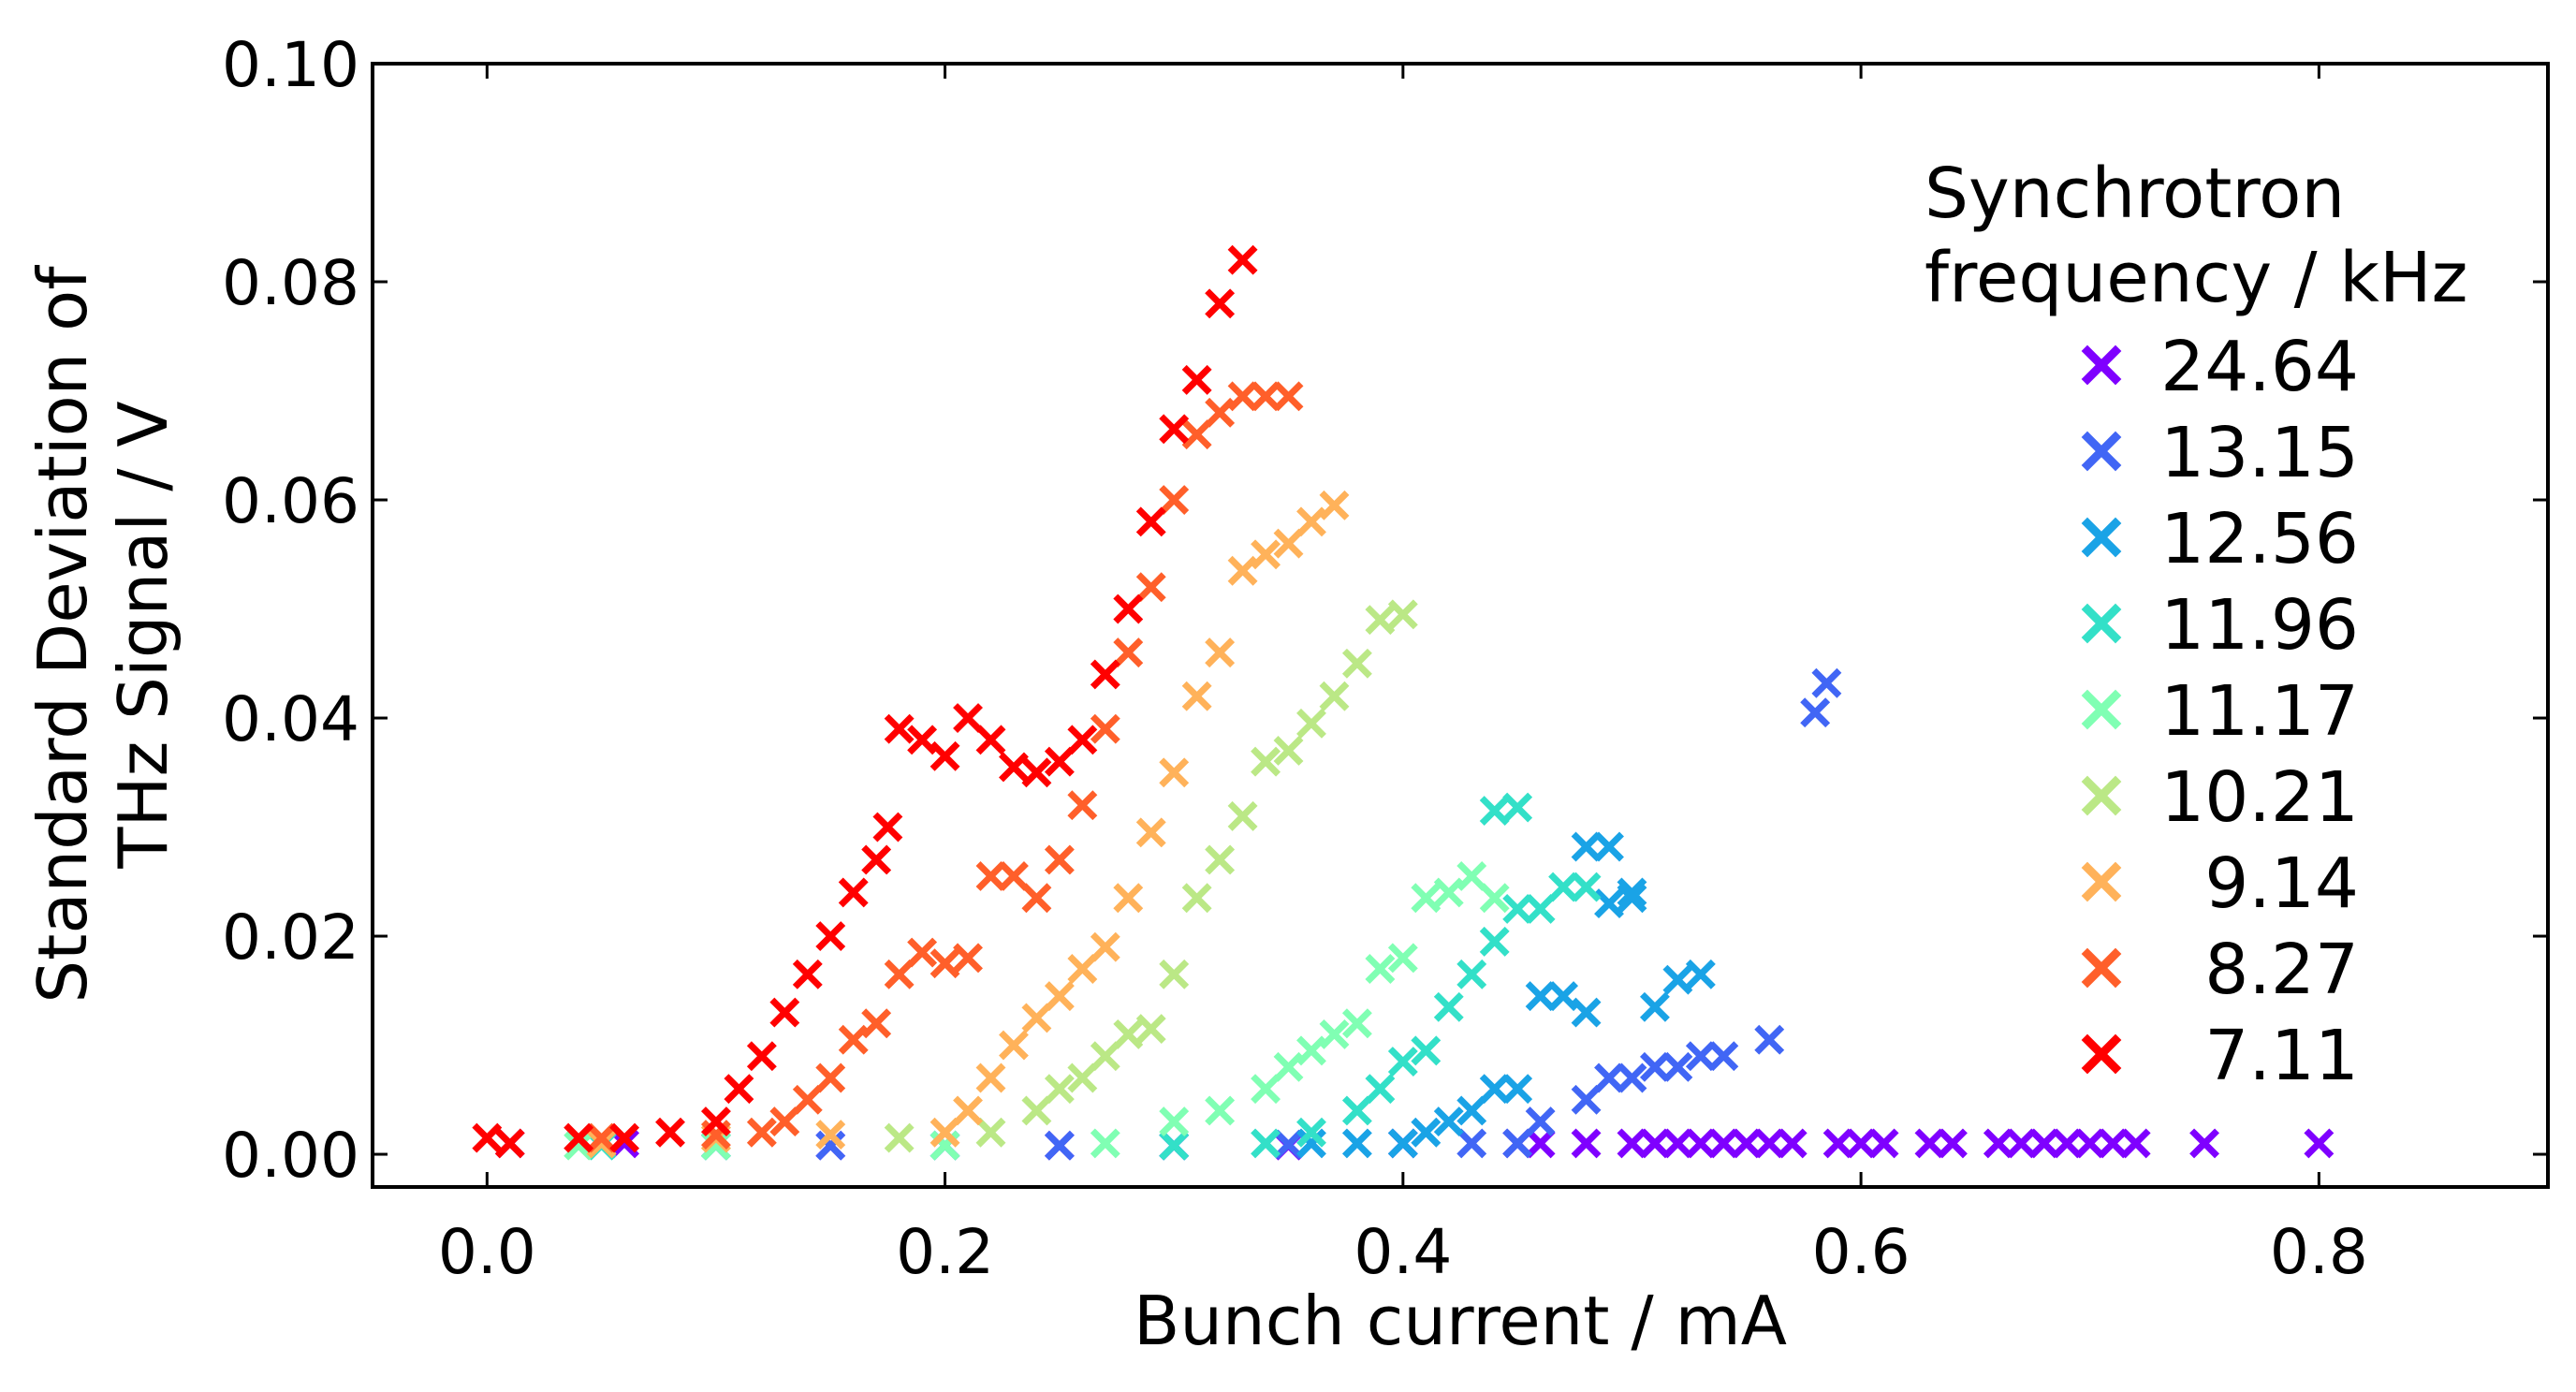  What do you see at coordinates (290, 1156) in the screenshot?
I see `y-tick-label: 0.00` at bounding box center [290, 1156].